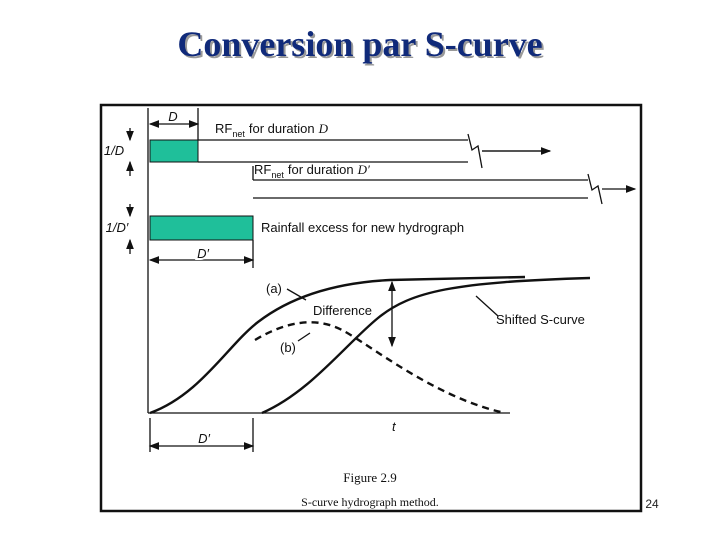 This screenshot has height=540, width=720. What do you see at coordinates (370, 502) in the screenshot?
I see `caption: S-curve hydrograph method.` at bounding box center [370, 502].